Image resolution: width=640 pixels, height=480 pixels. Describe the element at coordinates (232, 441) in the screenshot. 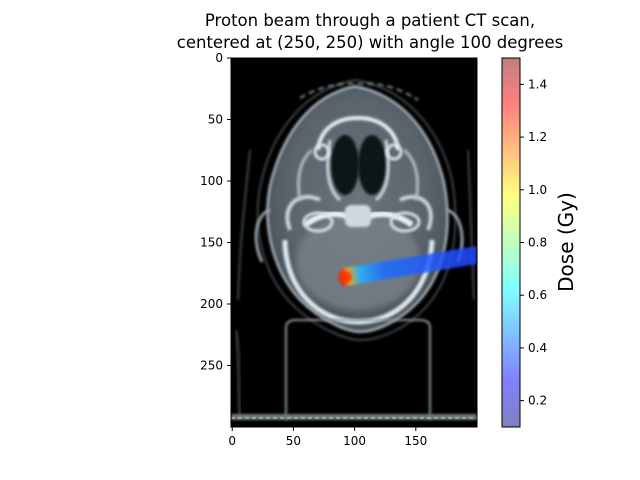

I see `x-tick-label: 0` at that location.